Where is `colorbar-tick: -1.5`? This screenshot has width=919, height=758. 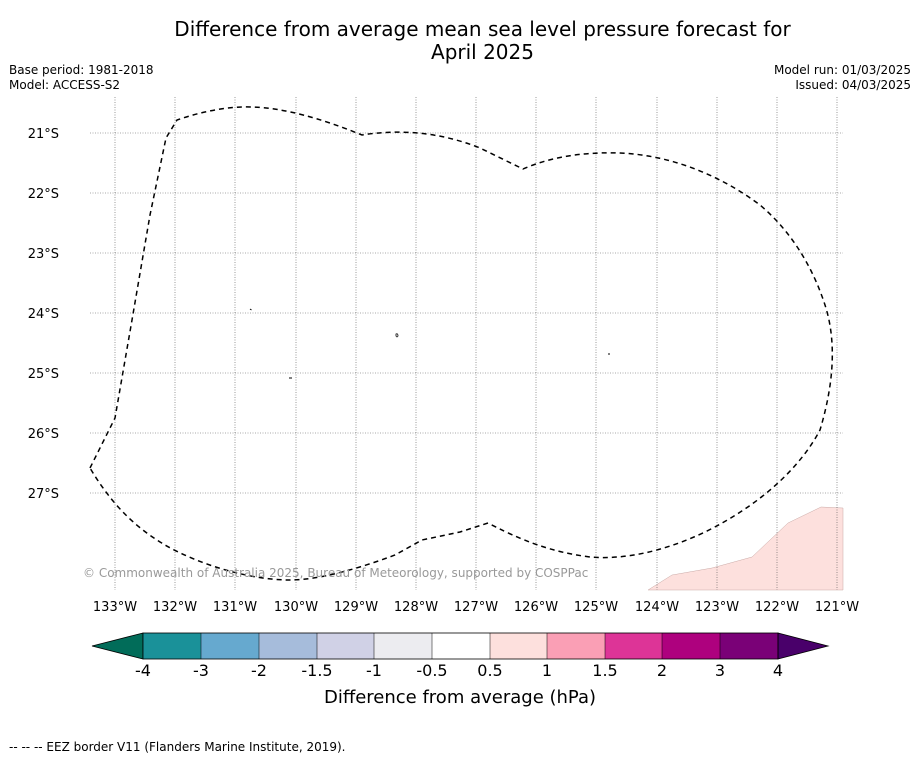
colorbar-tick: -1.5 is located at coordinates (316, 670).